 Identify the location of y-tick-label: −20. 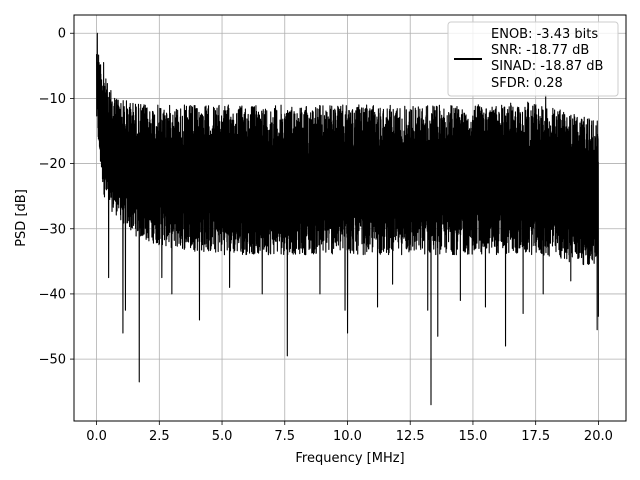
(52, 164).